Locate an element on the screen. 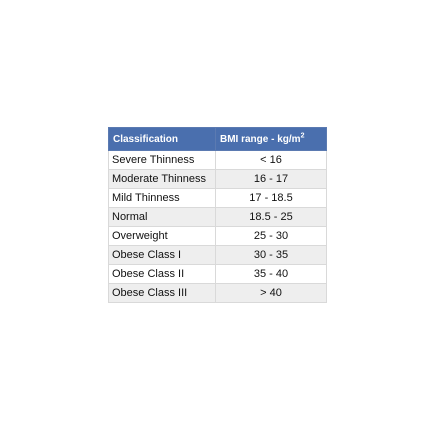  bmi-range-cell: > 40 is located at coordinates (271, 293).